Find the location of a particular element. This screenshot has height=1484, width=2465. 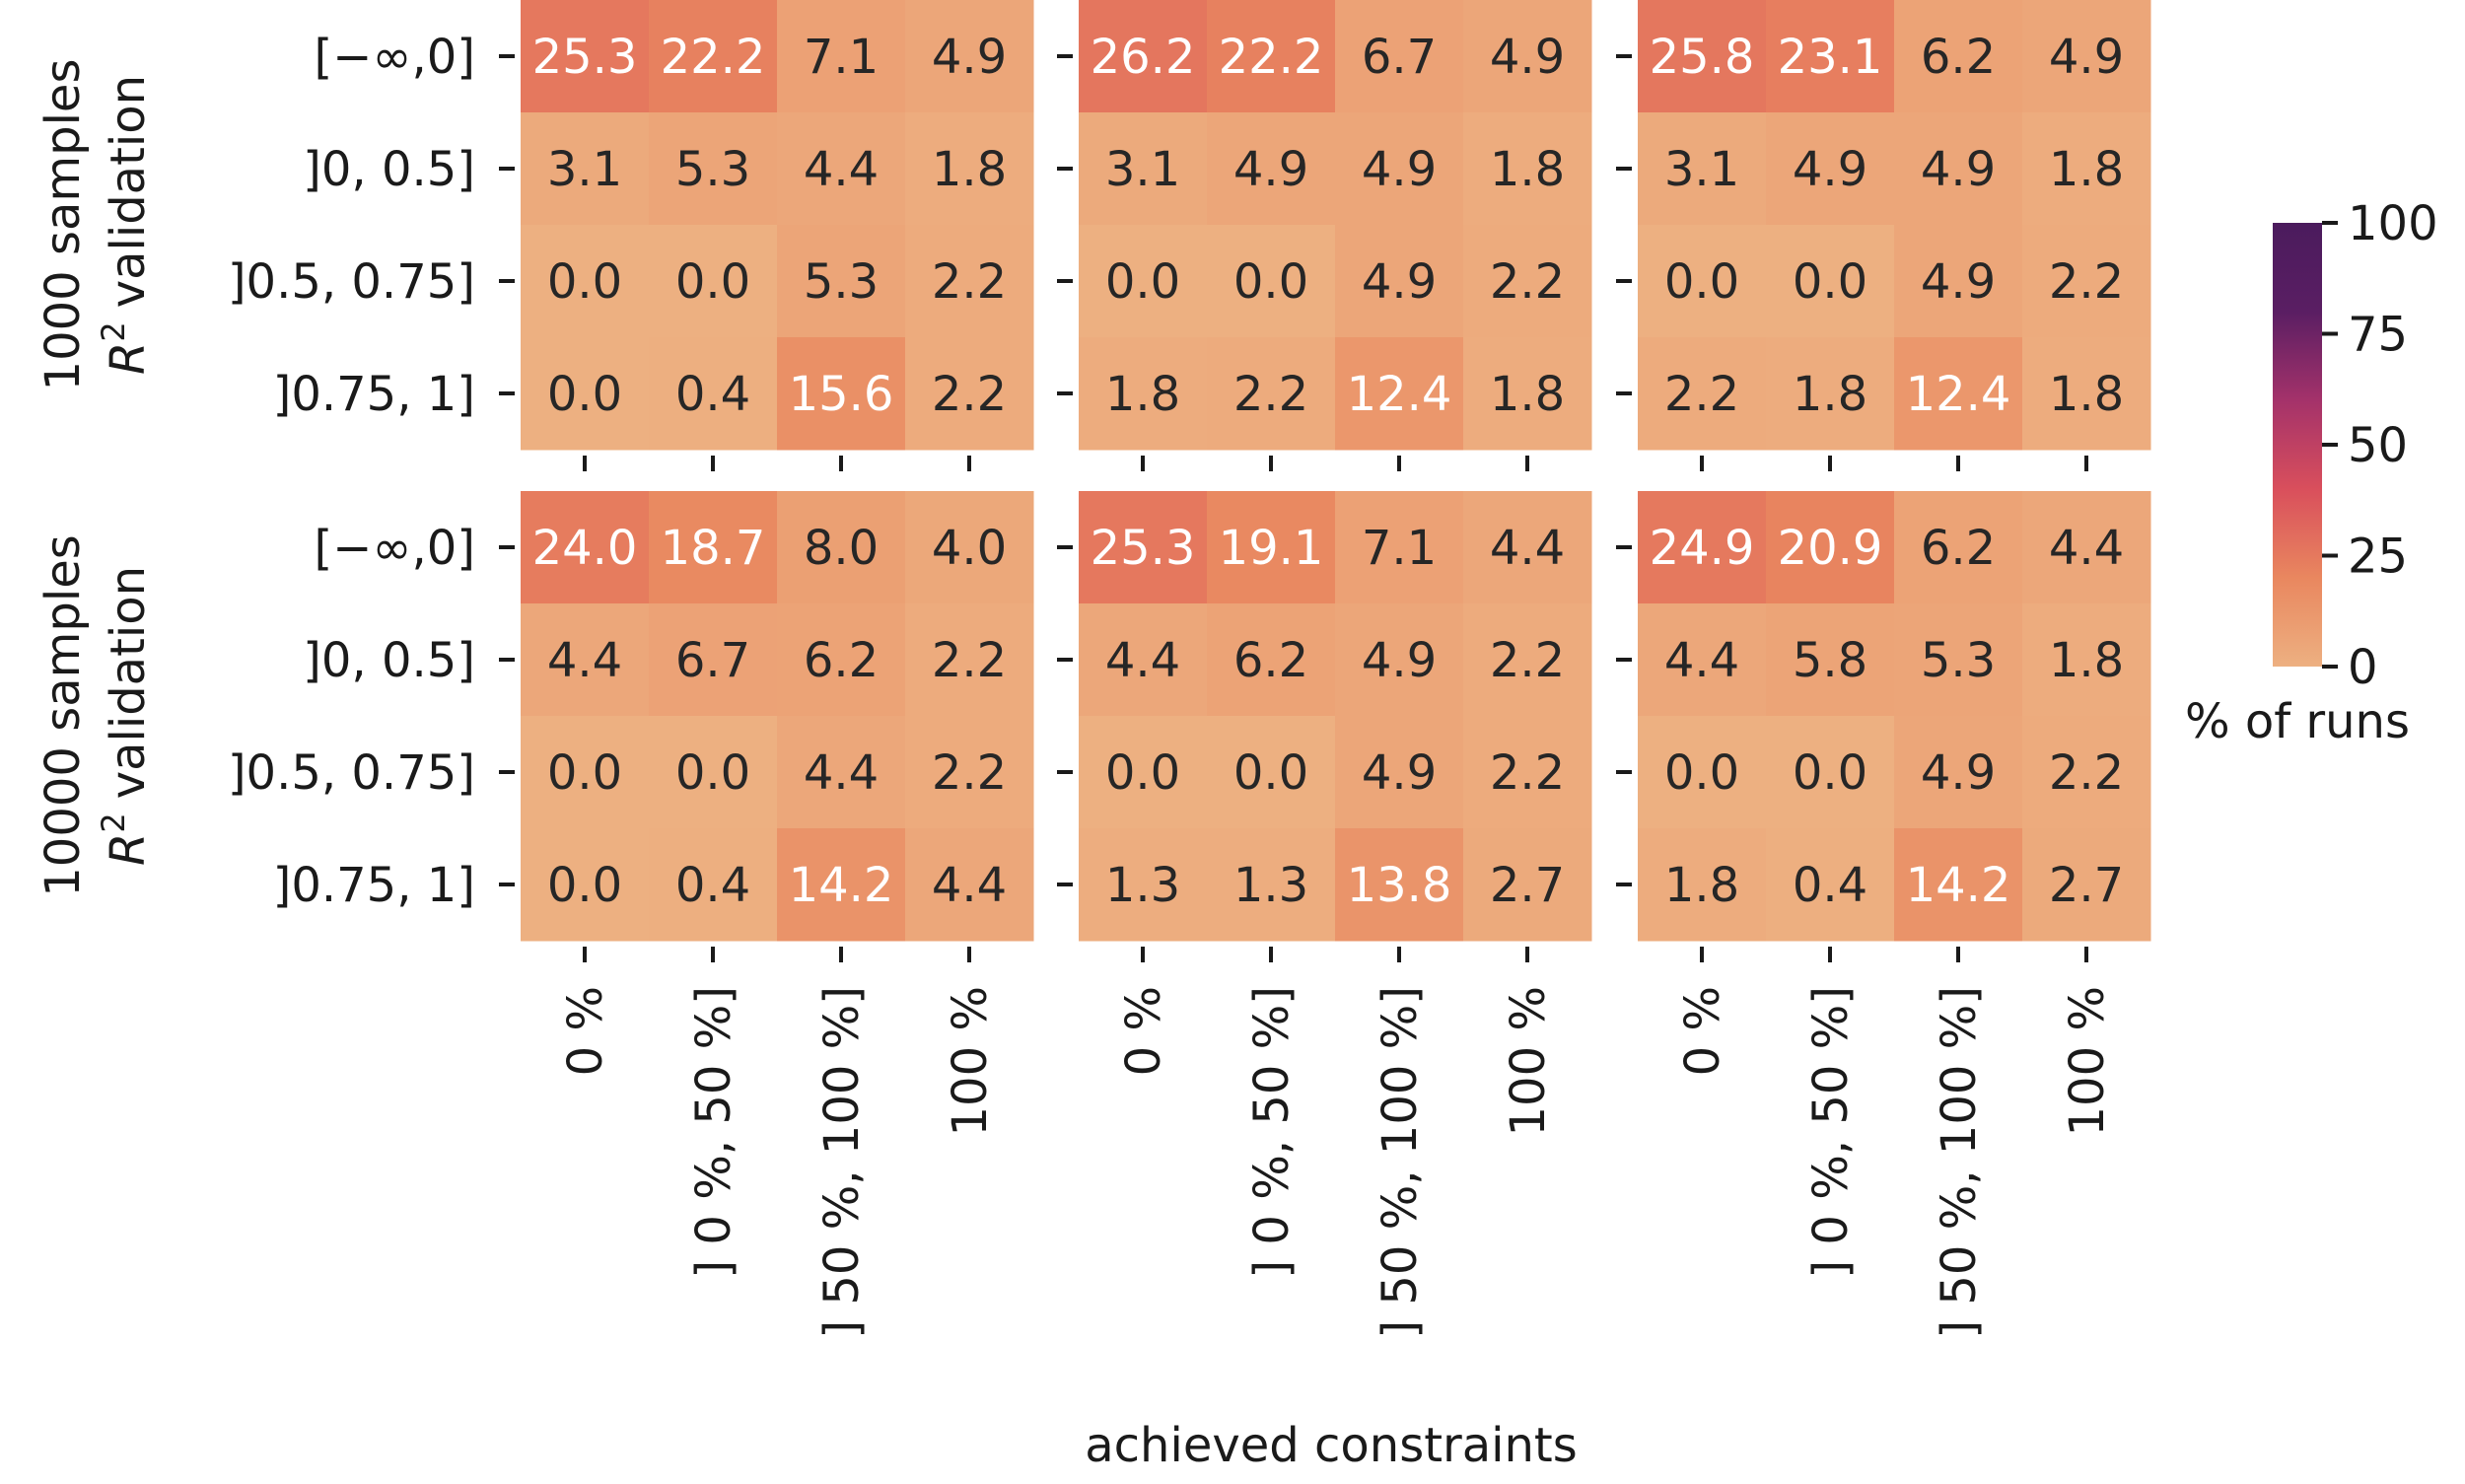

cell-value-label: 5.3 is located at coordinates (841, 282).